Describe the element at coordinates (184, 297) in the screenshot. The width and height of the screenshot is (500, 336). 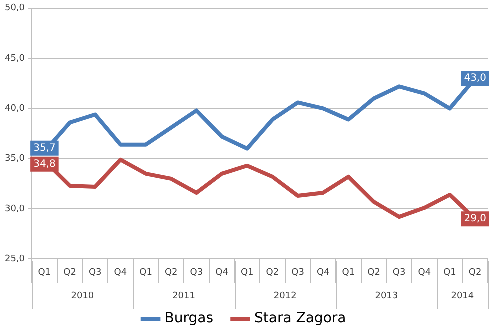
I see `text: 2011` at that location.